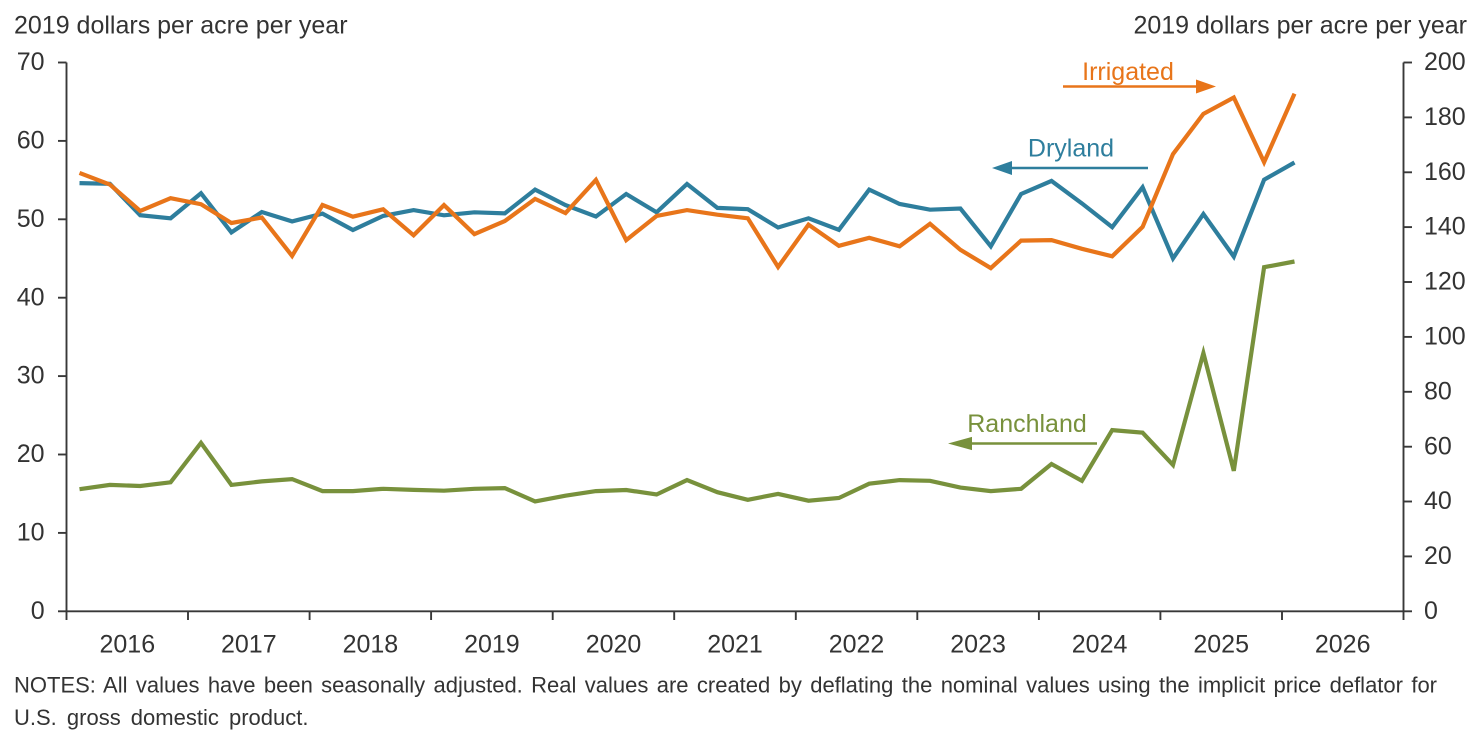  What do you see at coordinates (1071, 149) in the screenshot?
I see `svg-text: Dryland` at bounding box center [1071, 149].